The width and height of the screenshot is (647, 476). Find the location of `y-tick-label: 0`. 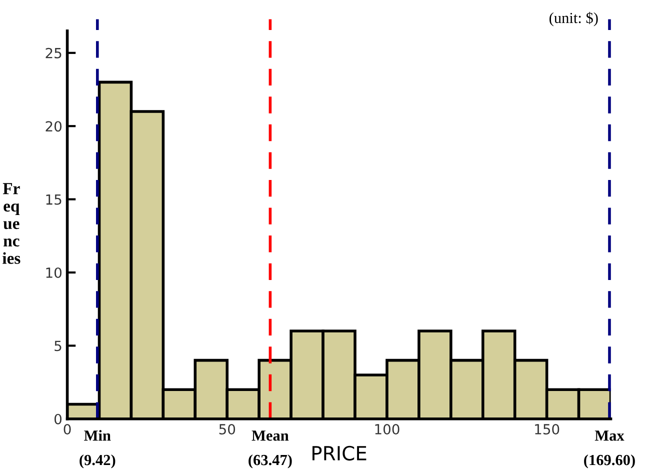

y-tick-label: 0 is located at coordinates (58, 419).